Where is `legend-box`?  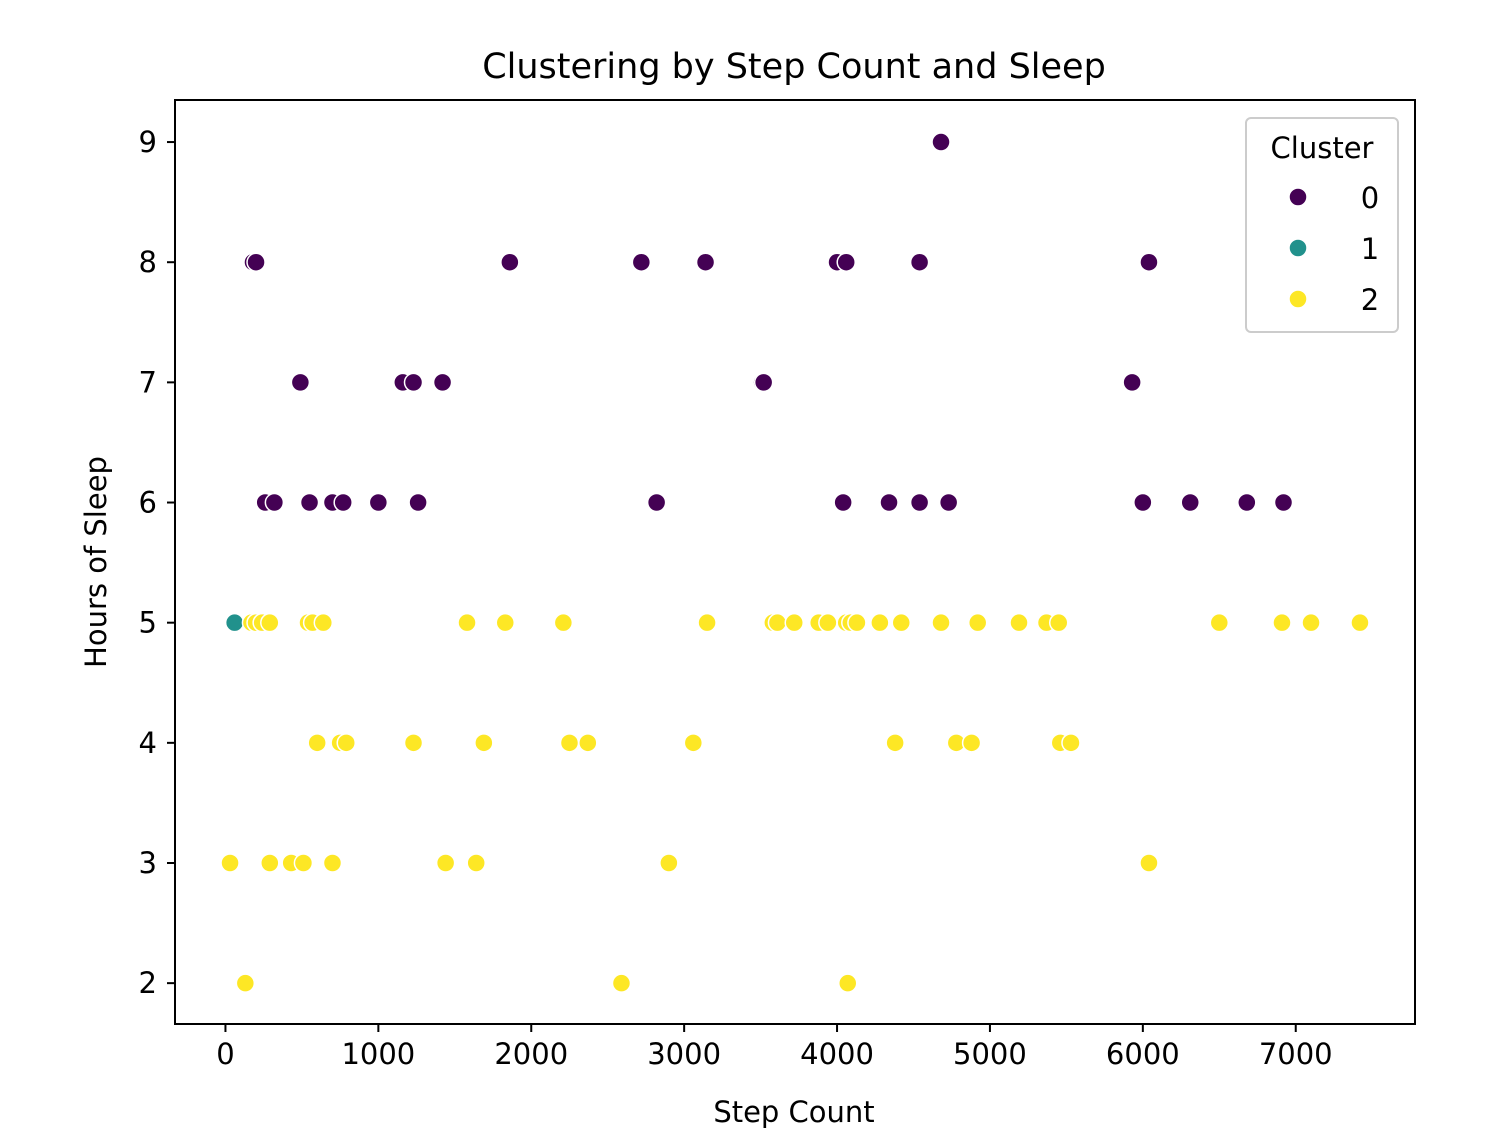
legend-box is located at coordinates (1322, 225).